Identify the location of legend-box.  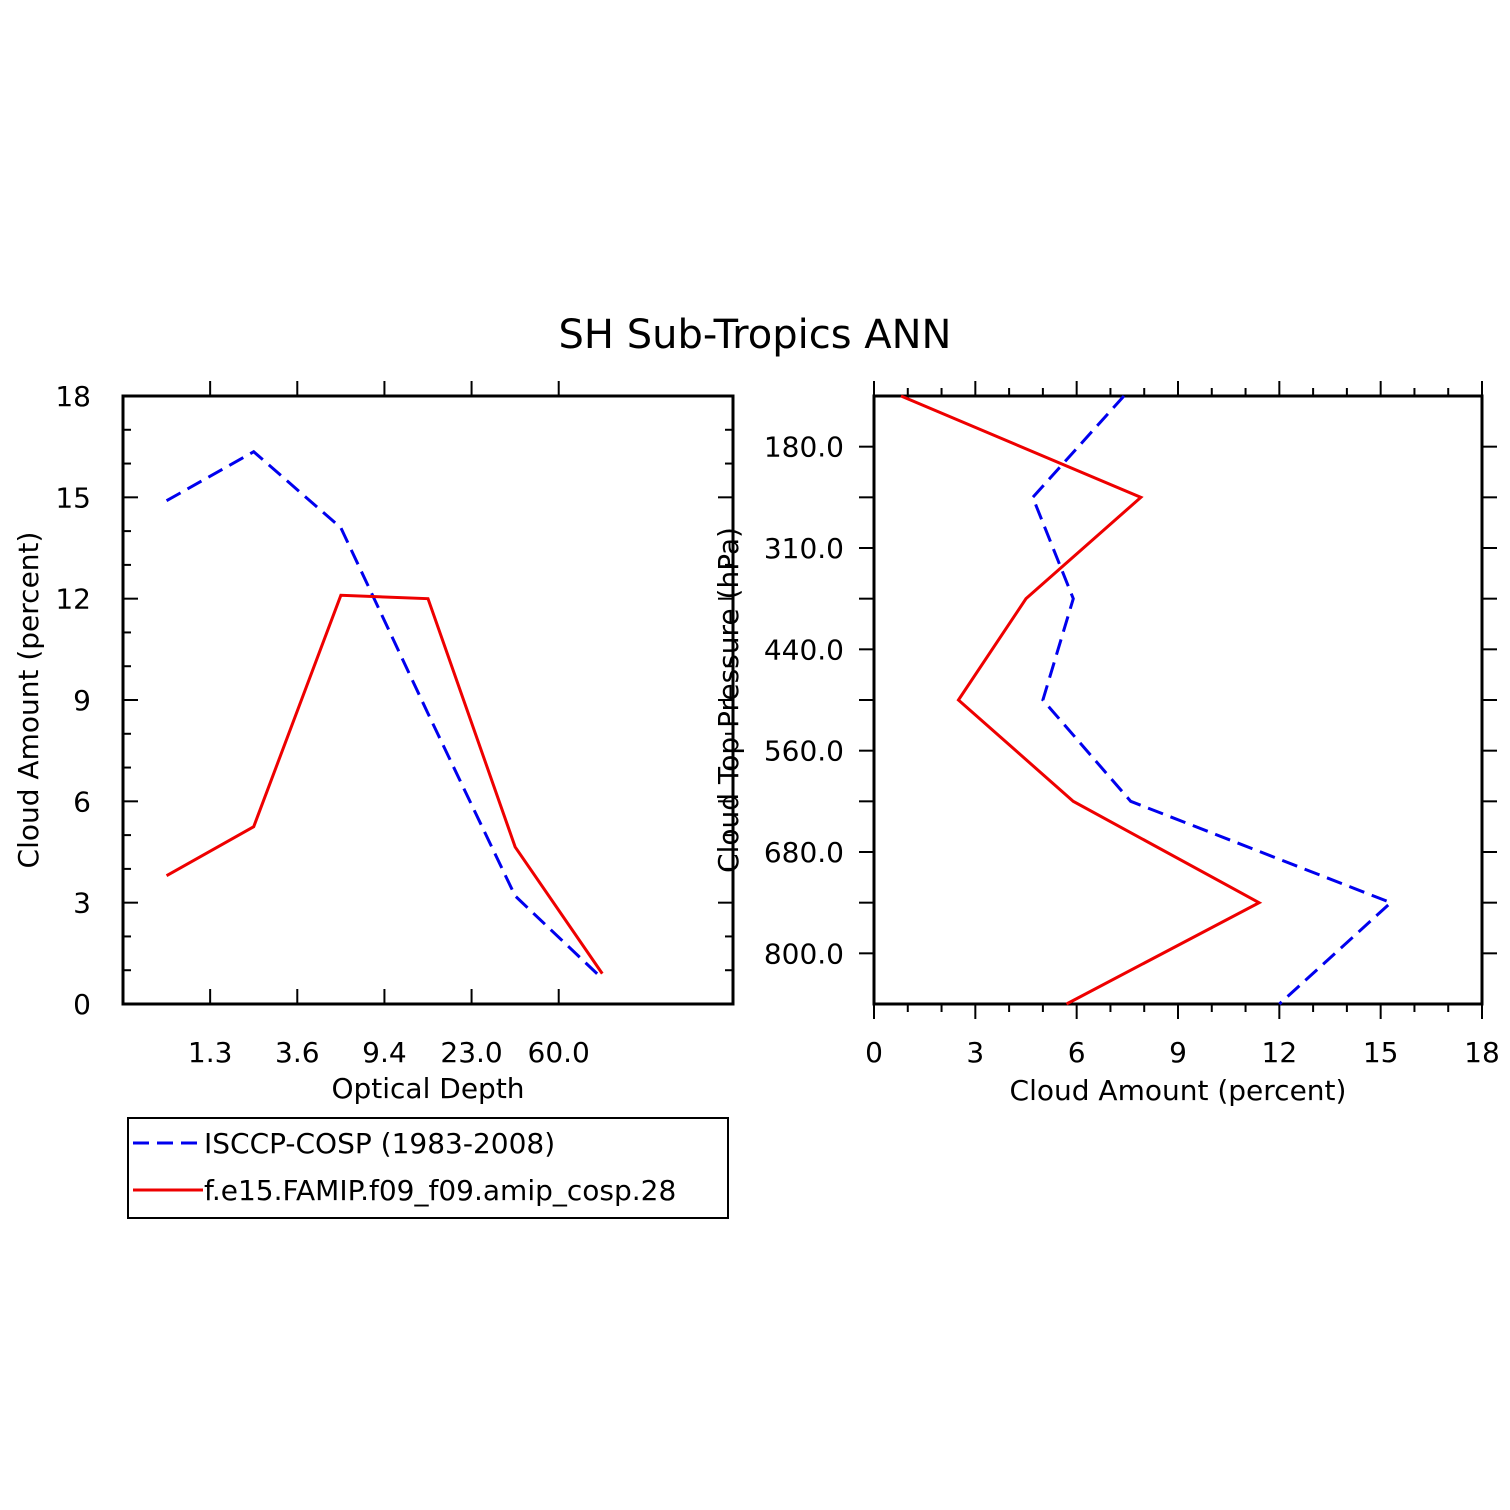
(428, 1168).